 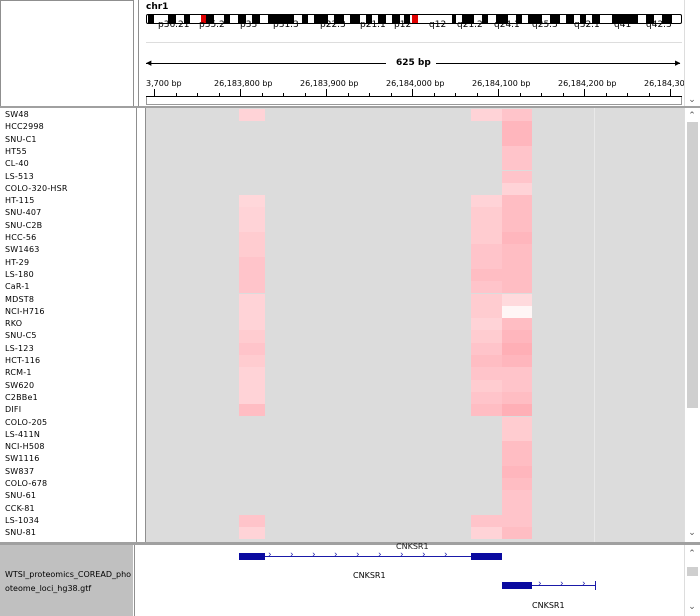 What do you see at coordinates (26, 422) in the screenshot?
I see `sample-label: COLO-205` at bounding box center [26, 422].